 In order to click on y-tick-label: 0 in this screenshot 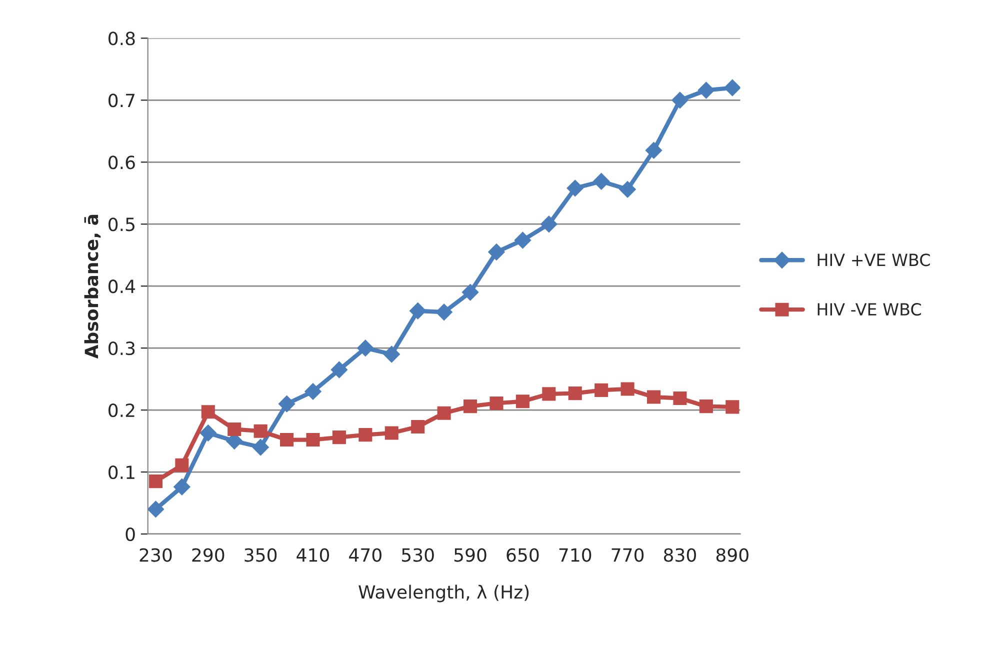, I will do `click(130, 534)`.